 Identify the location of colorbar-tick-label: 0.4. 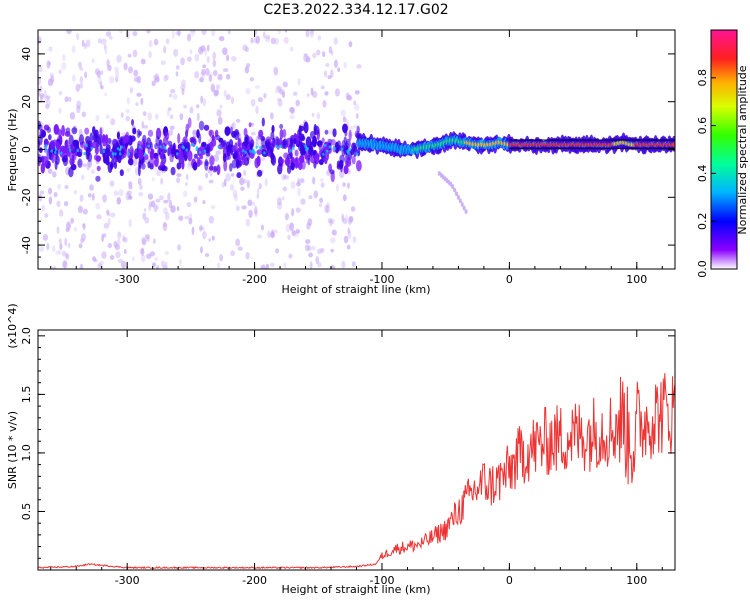
(702, 174).